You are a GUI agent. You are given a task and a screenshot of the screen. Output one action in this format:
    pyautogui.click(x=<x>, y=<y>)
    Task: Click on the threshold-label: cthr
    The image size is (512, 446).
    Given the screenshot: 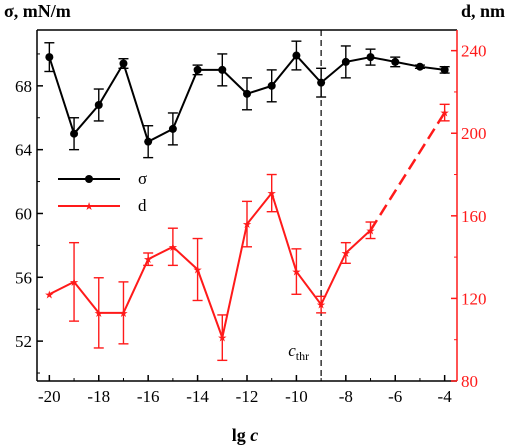 What is the action you would take?
    pyautogui.click(x=298, y=352)
    